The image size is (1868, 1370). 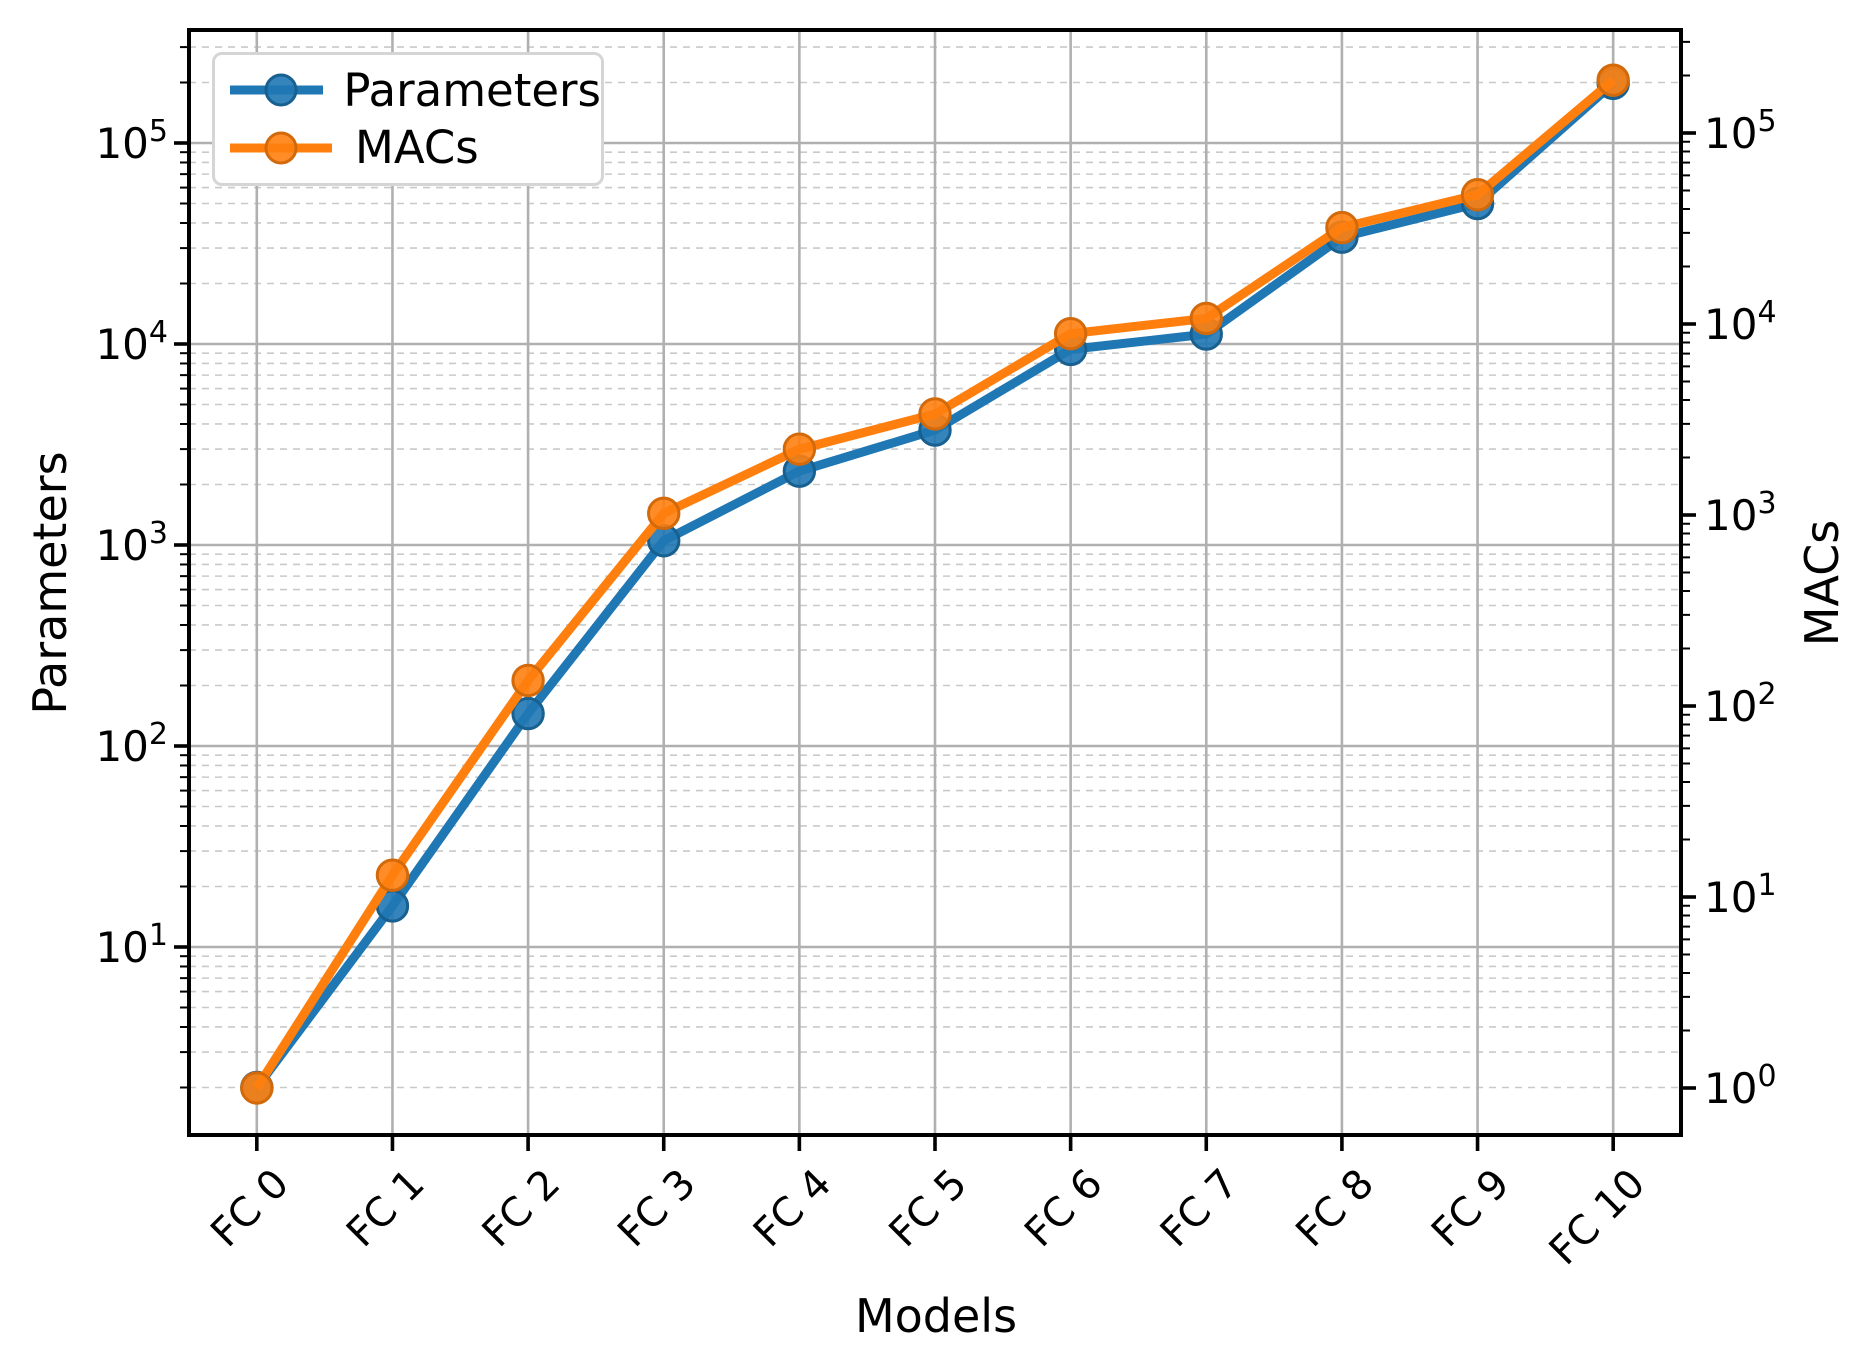 I want to click on x-tick-label: FC 8, so click(x=1335, y=1209).